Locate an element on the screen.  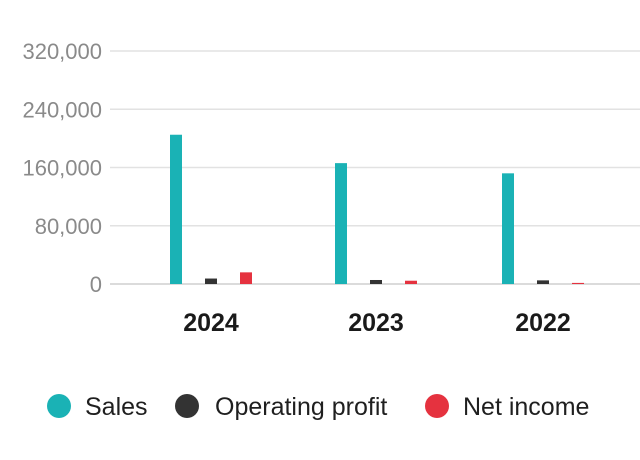
x-tick-label: 2023 is located at coordinates (376, 323).